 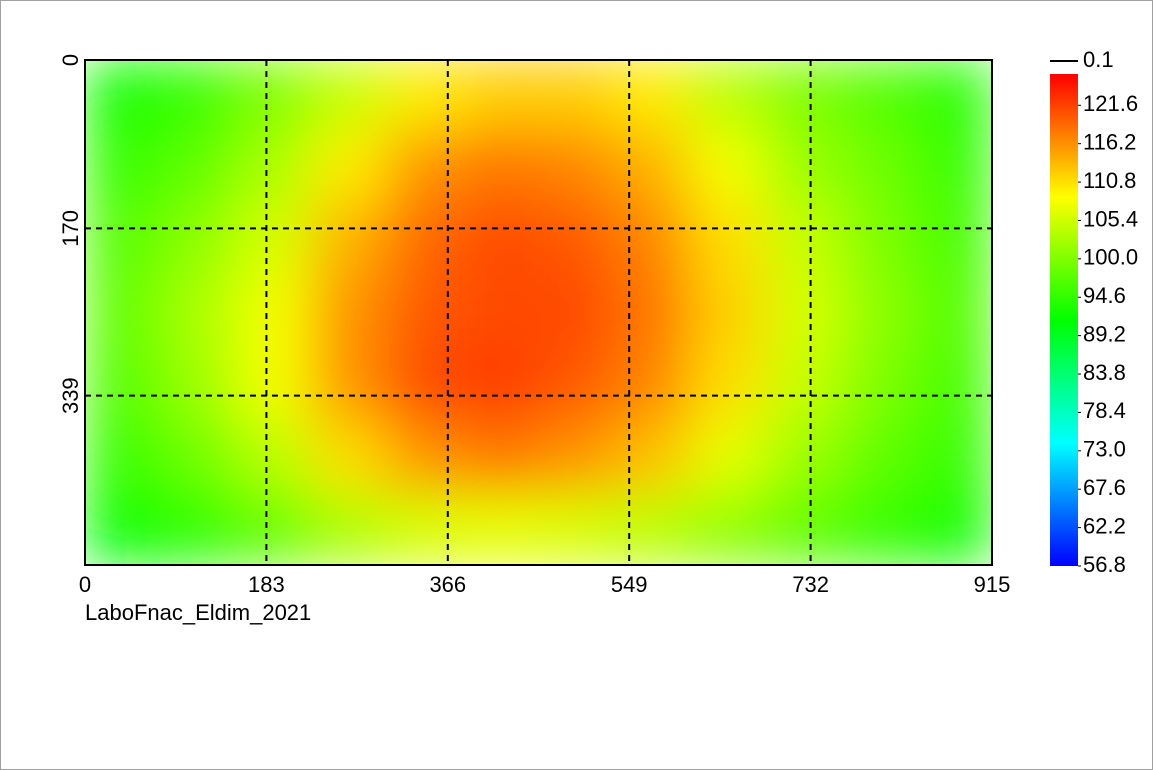 I want to click on caption: LaboFnac_Eldim_2021, so click(x=198, y=612).